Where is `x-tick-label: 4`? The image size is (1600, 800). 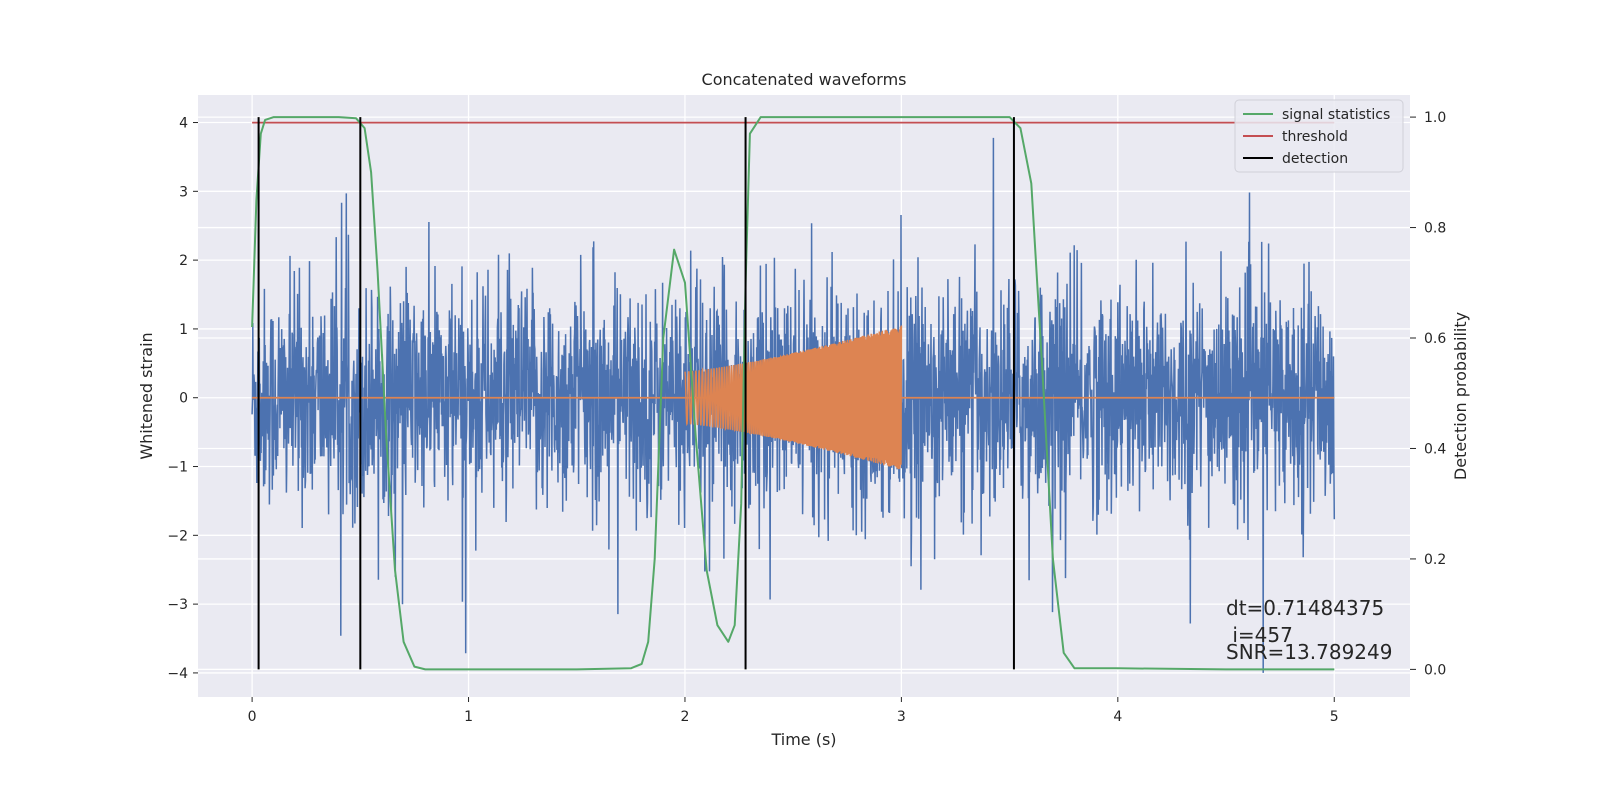 x-tick-label: 4 is located at coordinates (1117, 717).